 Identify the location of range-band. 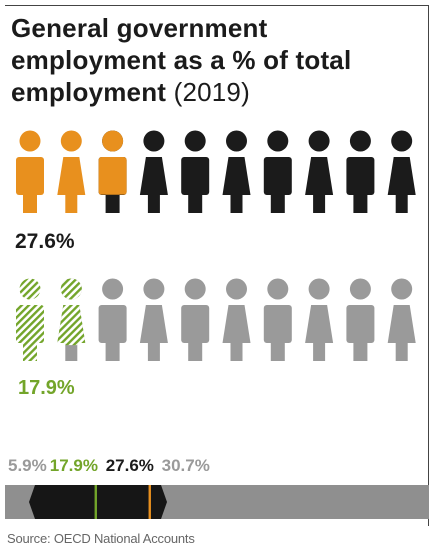
(98, 502).